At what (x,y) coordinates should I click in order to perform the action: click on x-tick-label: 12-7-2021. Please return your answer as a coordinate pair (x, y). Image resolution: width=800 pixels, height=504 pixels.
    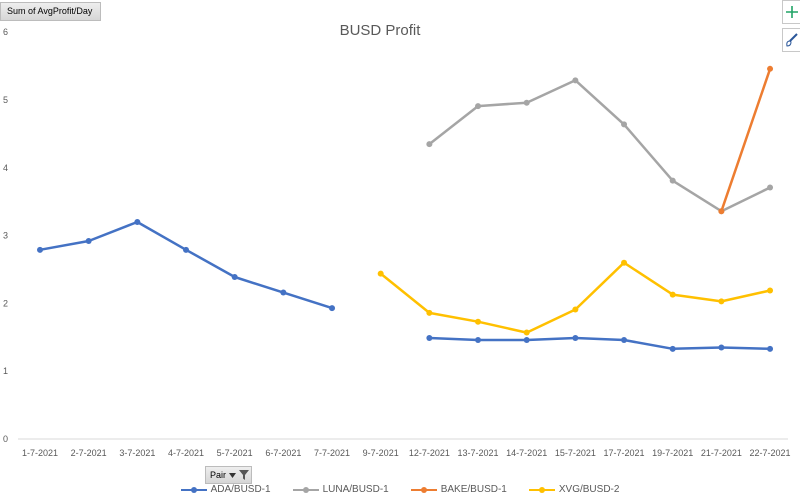
    Looking at the image, I should click on (429, 453).